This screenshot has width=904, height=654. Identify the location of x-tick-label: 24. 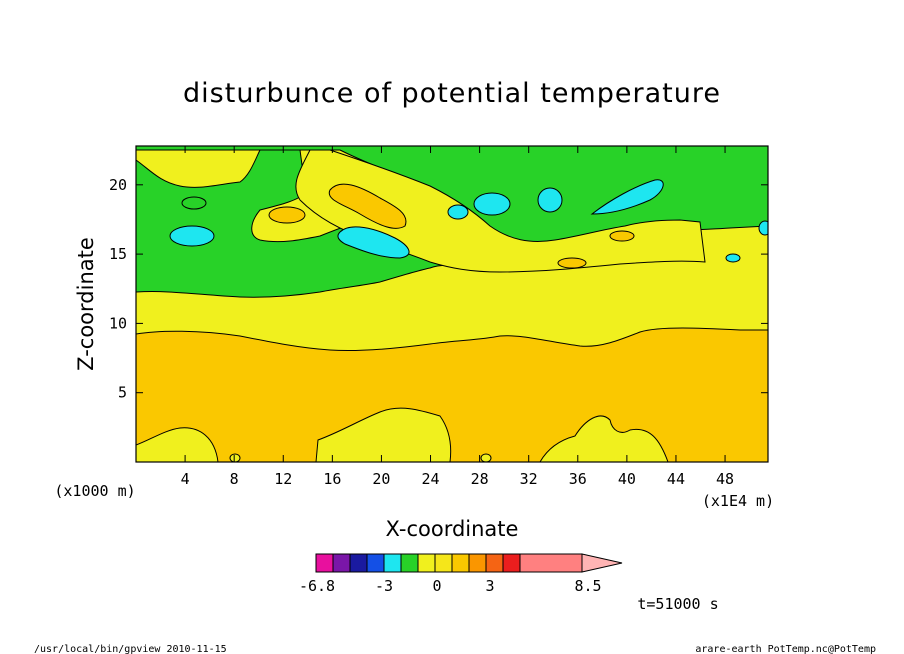
(430, 479).